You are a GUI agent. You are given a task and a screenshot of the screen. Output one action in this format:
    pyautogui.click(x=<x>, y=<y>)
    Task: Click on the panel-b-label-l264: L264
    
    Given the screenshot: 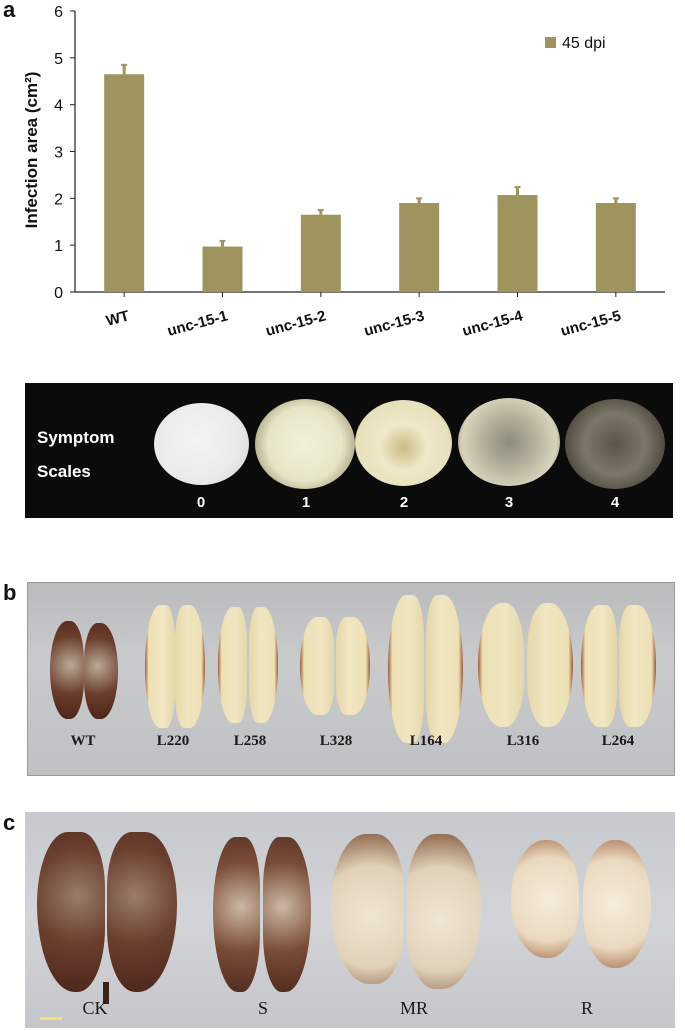 What is the action you would take?
    pyautogui.click(x=618, y=741)
    